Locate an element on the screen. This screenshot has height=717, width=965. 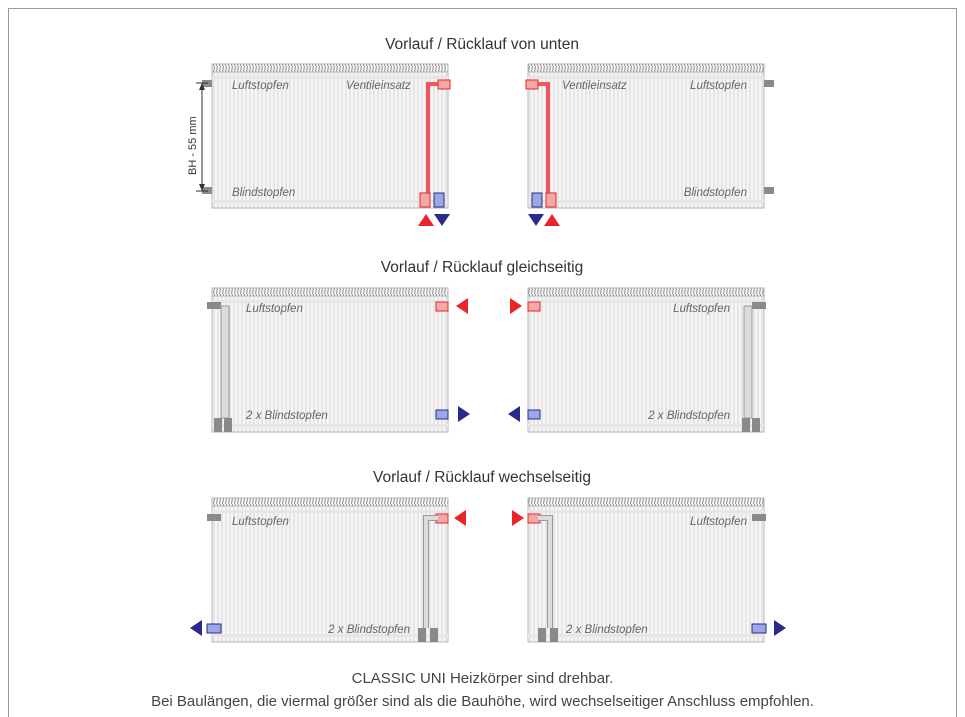
dimension-label: BH - 55 mm is located at coordinates (193, 145).